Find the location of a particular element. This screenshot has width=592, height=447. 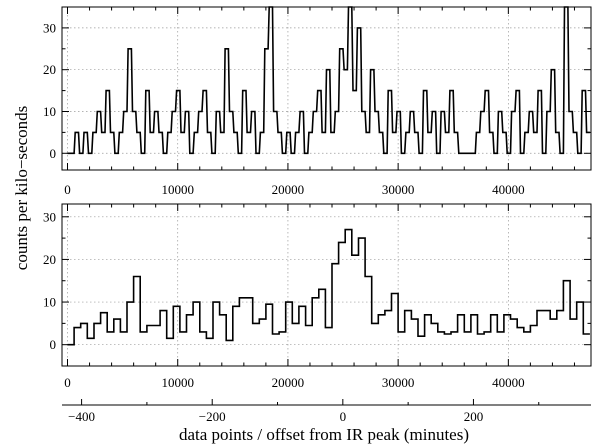

panel-2-xtick-label-2: 20000 is located at coordinates (288, 382).